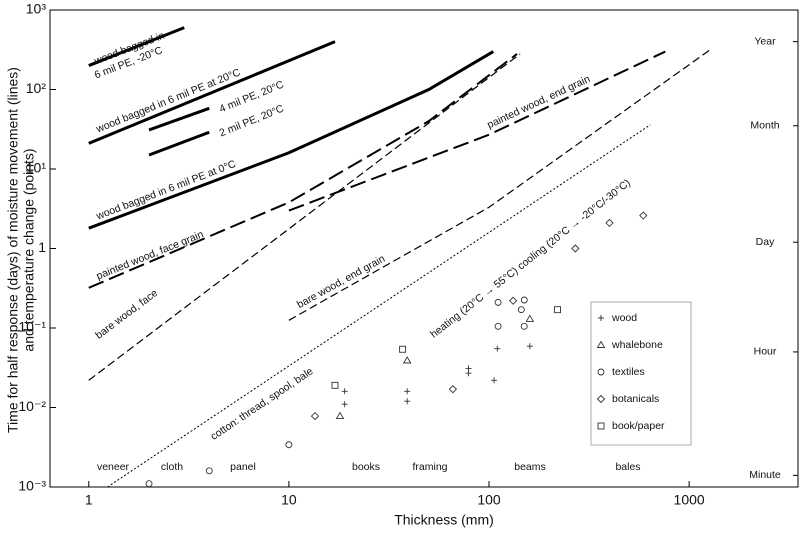  Describe the element at coordinates (36, 88) in the screenshot. I see `y-tick-label: 10²` at that location.